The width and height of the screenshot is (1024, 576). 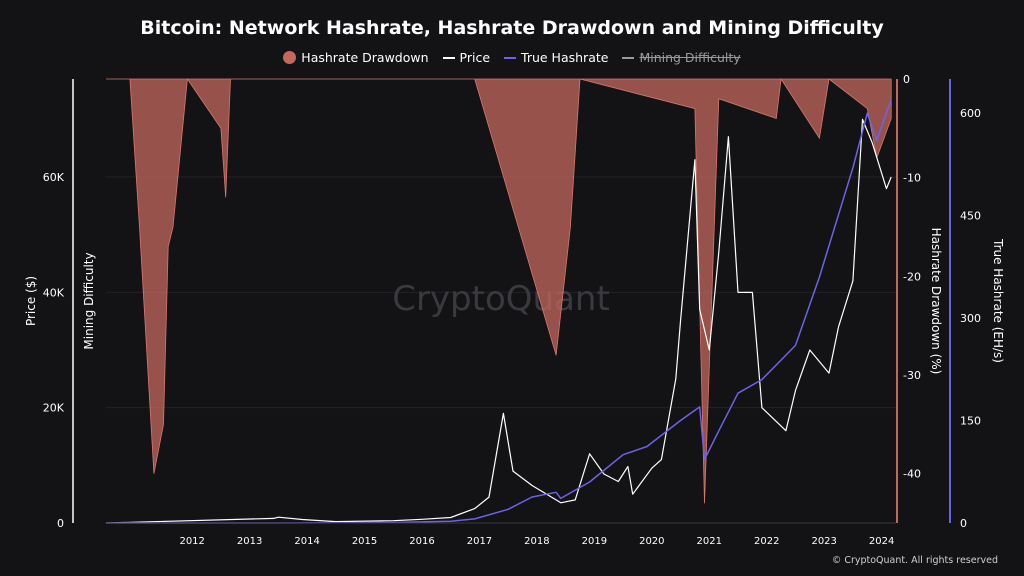 What do you see at coordinates (364, 541) in the screenshot?
I see `x-tick-label: 2015` at bounding box center [364, 541].